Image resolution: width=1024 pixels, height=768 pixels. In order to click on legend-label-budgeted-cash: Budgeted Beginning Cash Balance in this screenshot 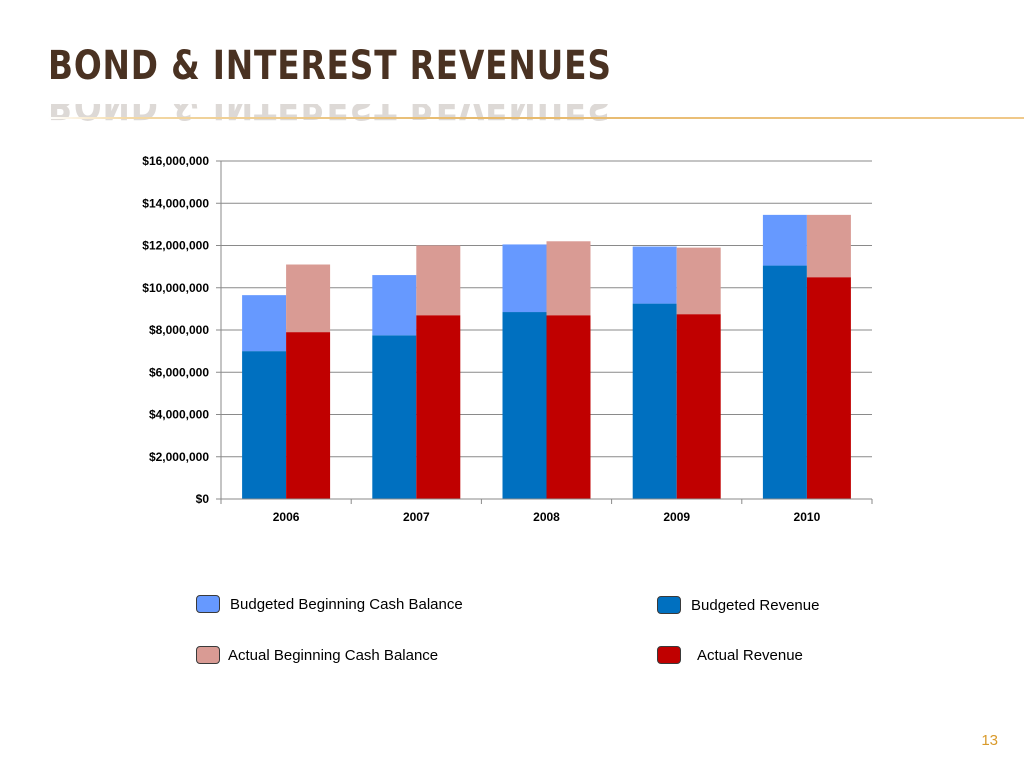, I will do `click(346, 604)`.